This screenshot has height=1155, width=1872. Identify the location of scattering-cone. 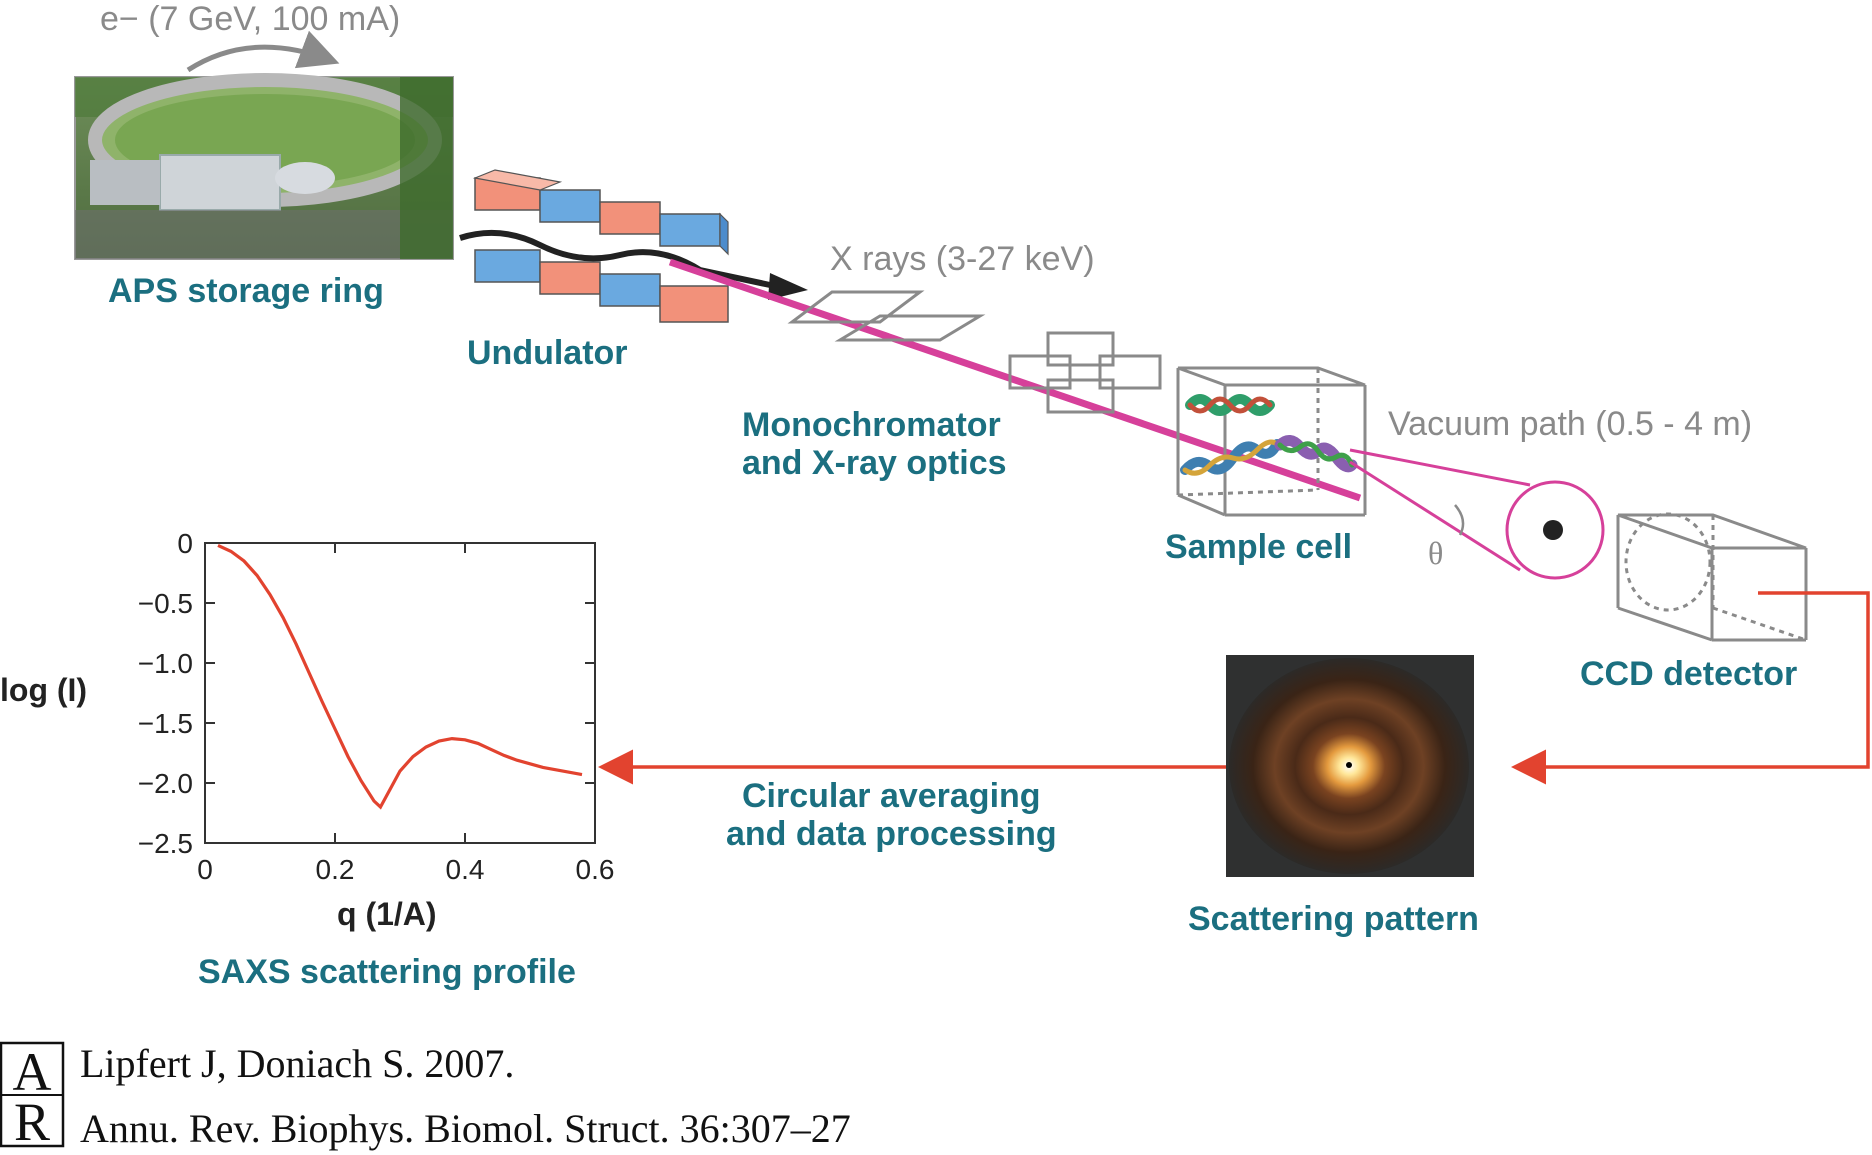
(1477, 514).